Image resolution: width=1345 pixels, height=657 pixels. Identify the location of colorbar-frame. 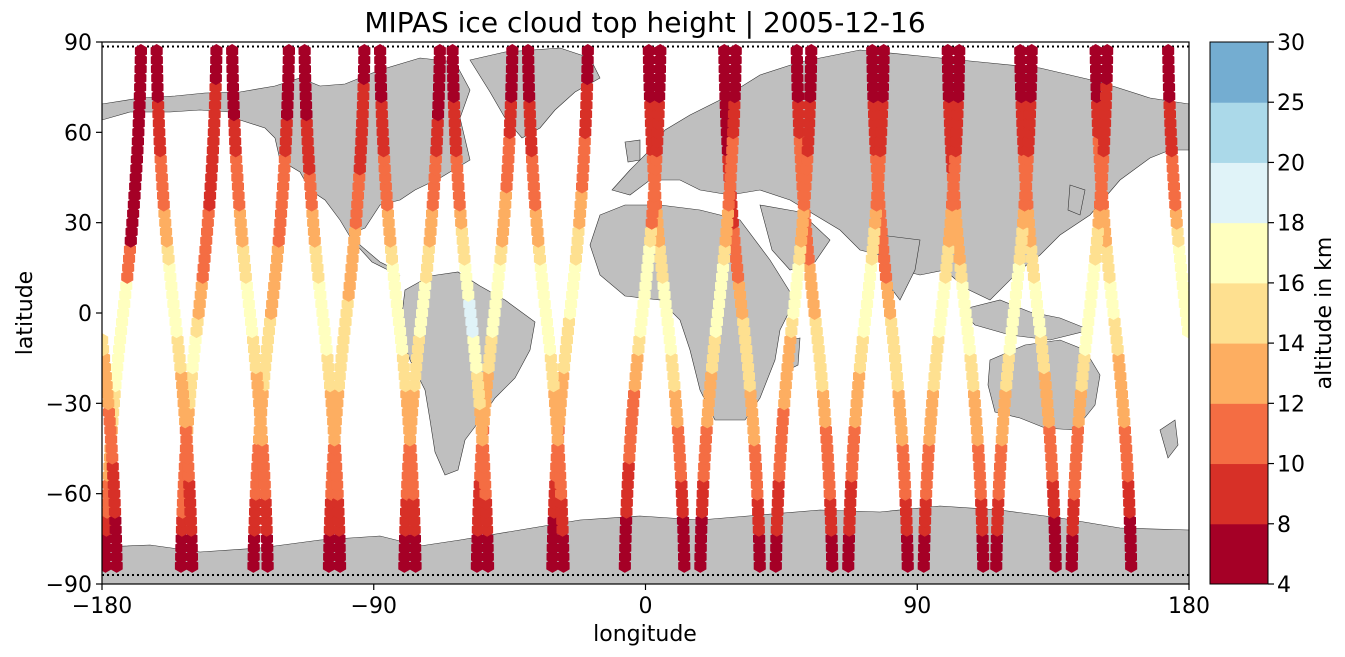
(1239, 313).